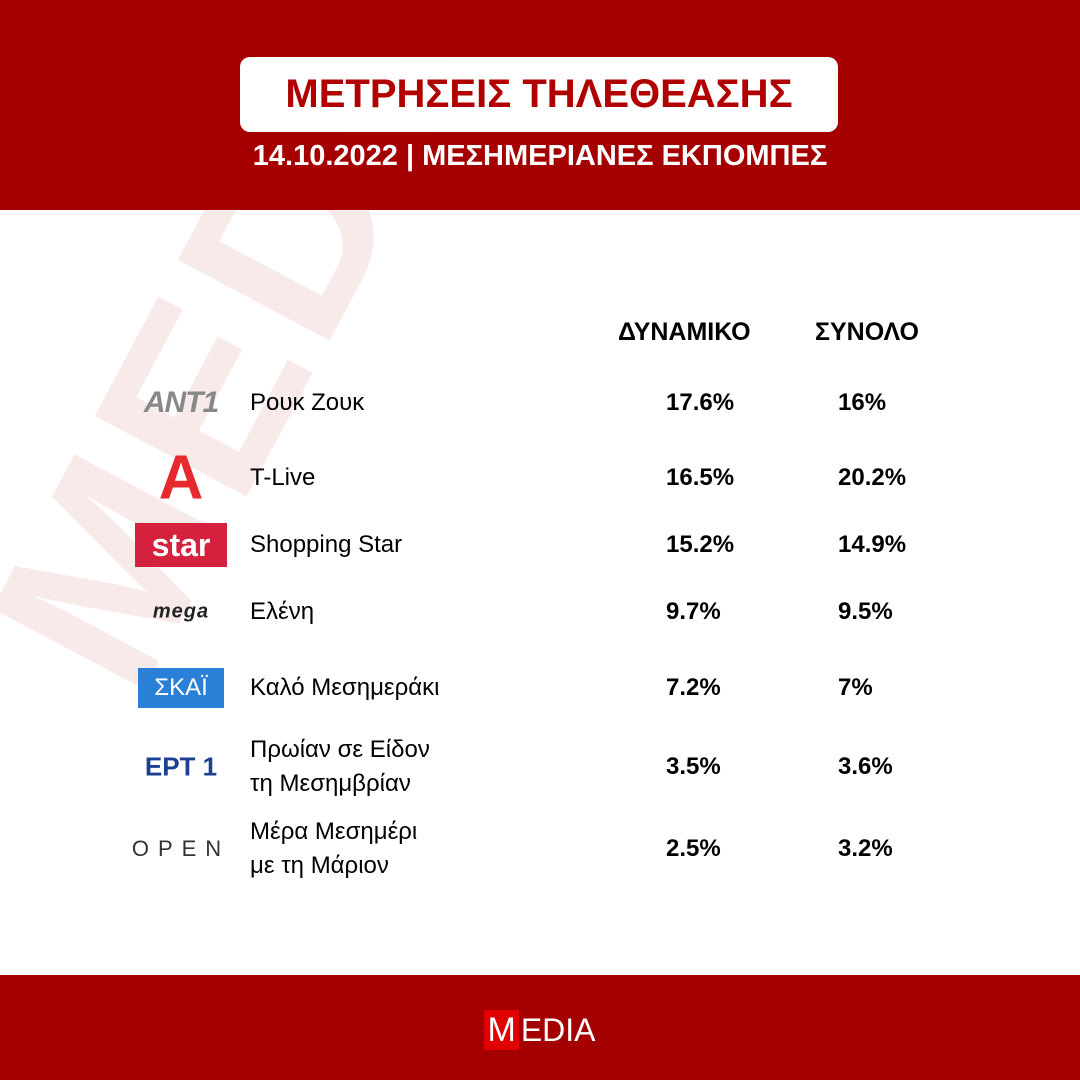  I want to click on logo-initial: M, so click(501, 1030).